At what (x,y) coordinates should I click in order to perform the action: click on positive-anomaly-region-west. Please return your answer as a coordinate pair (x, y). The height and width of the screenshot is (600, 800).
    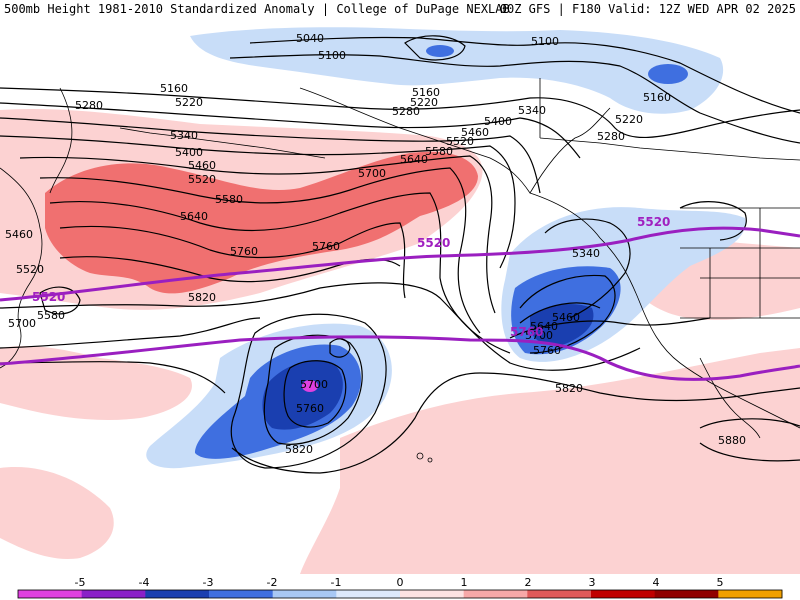
    Looking at the image, I should click on (96, 383).